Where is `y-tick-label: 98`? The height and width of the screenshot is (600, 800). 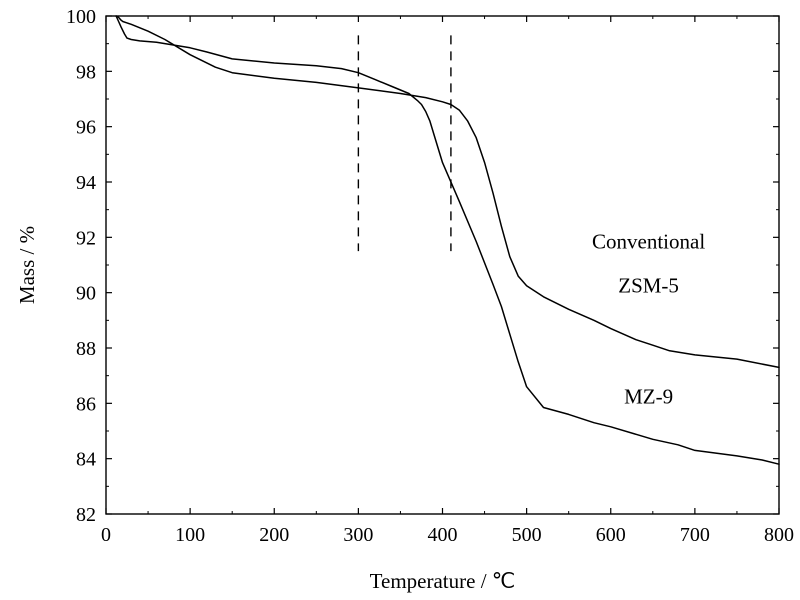
y-tick-label: 98 is located at coordinates (86, 72).